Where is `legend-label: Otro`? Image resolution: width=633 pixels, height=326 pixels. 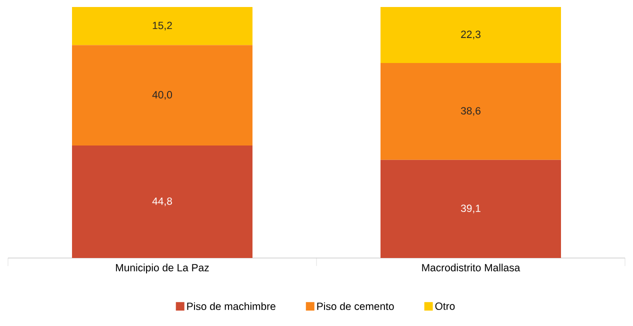
legend-label: Otro is located at coordinates (445, 306).